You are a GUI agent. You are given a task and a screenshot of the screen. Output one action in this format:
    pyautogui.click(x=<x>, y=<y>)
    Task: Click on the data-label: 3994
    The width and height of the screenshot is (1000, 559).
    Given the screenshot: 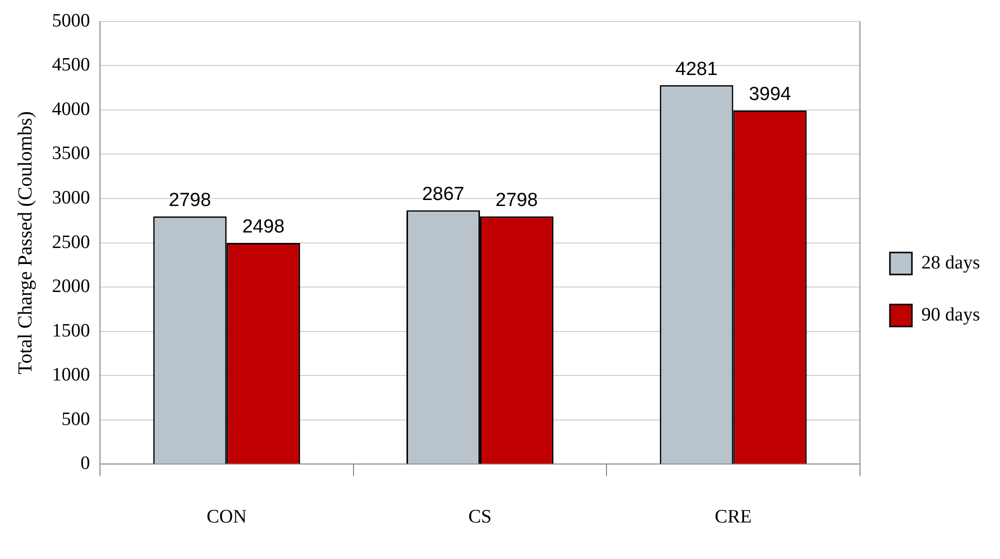 What is the action you would take?
    pyautogui.click(x=770, y=95)
    